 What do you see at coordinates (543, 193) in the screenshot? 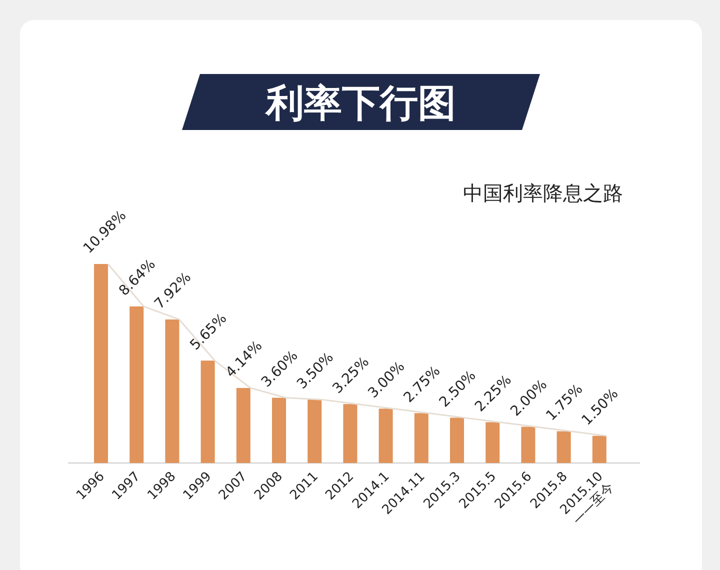
I see `chart-subtitle: 中国利率降息之路` at bounding box center [543, 193].